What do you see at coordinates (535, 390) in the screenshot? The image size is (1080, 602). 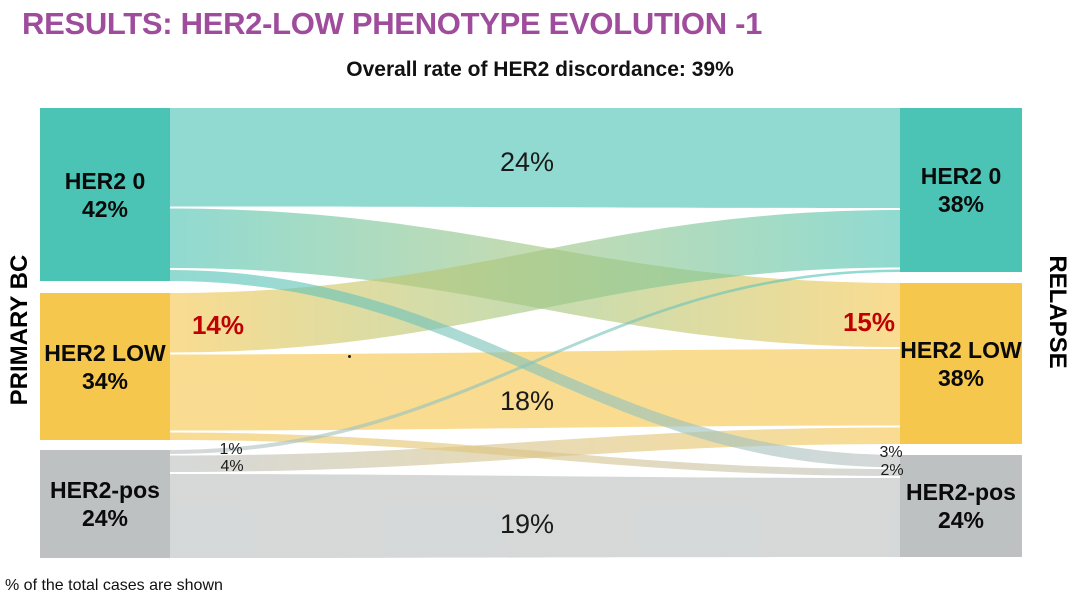 I see `sankey-flow-her2_low-to-her2_low` at bounding box center [535, 390].